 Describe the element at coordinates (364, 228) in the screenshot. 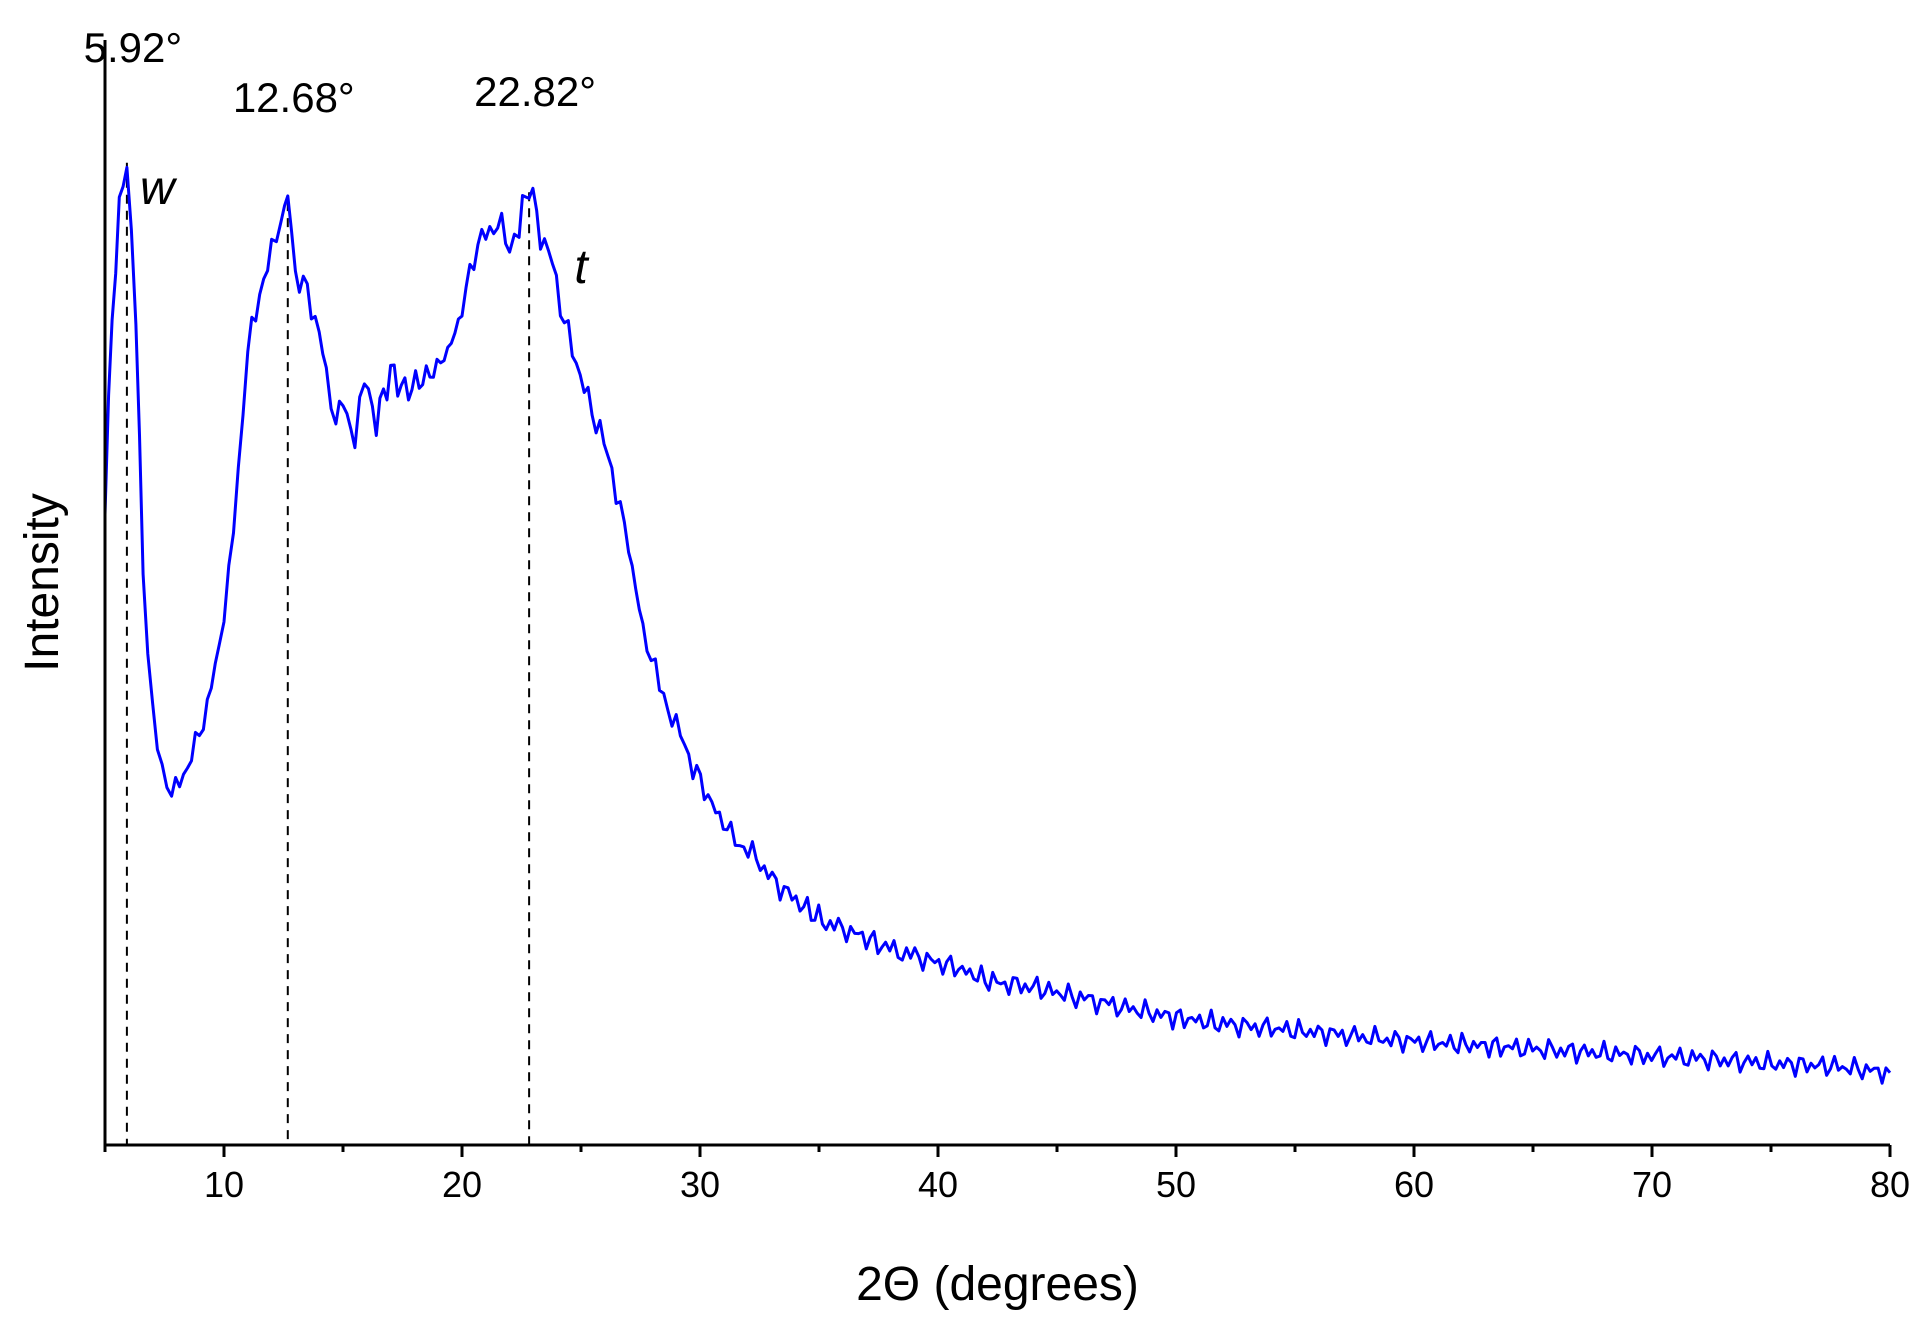

I see `annotations: wt` at that location.